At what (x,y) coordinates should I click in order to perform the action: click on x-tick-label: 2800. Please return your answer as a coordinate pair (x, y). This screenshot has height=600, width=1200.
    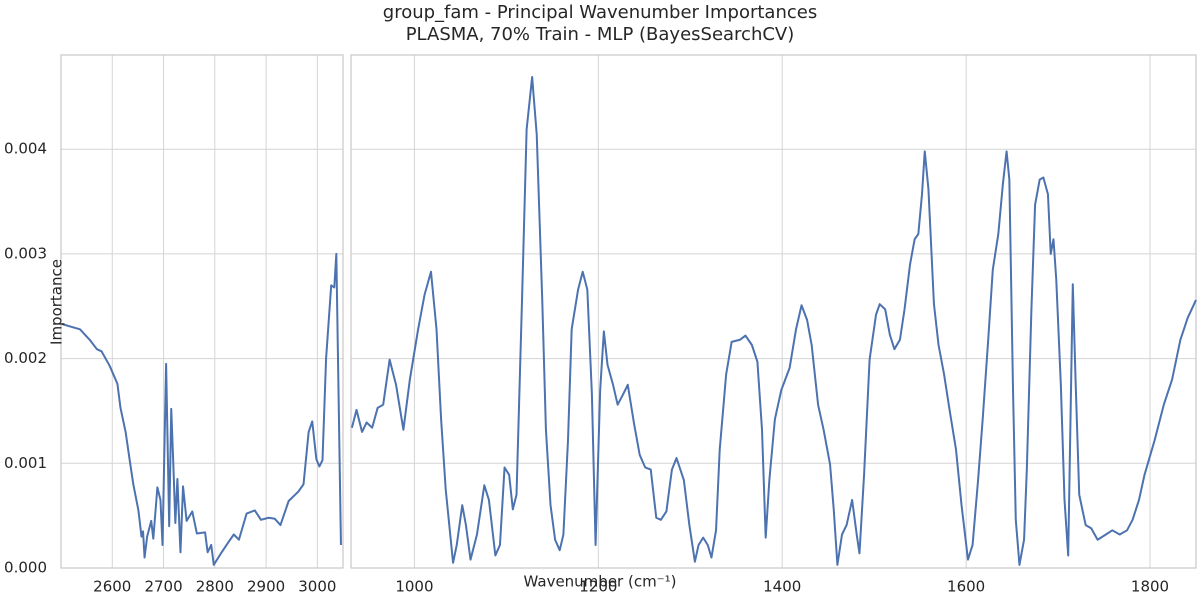
    Looking at the image, I should click on (215, 587).